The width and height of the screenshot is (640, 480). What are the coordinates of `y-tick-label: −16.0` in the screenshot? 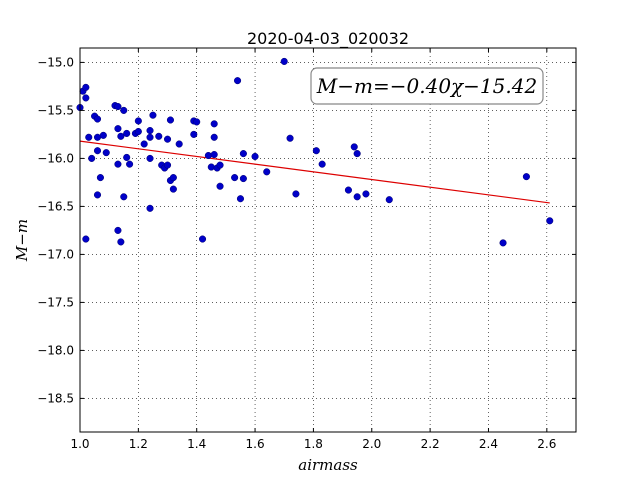 It's located at (55, 158).